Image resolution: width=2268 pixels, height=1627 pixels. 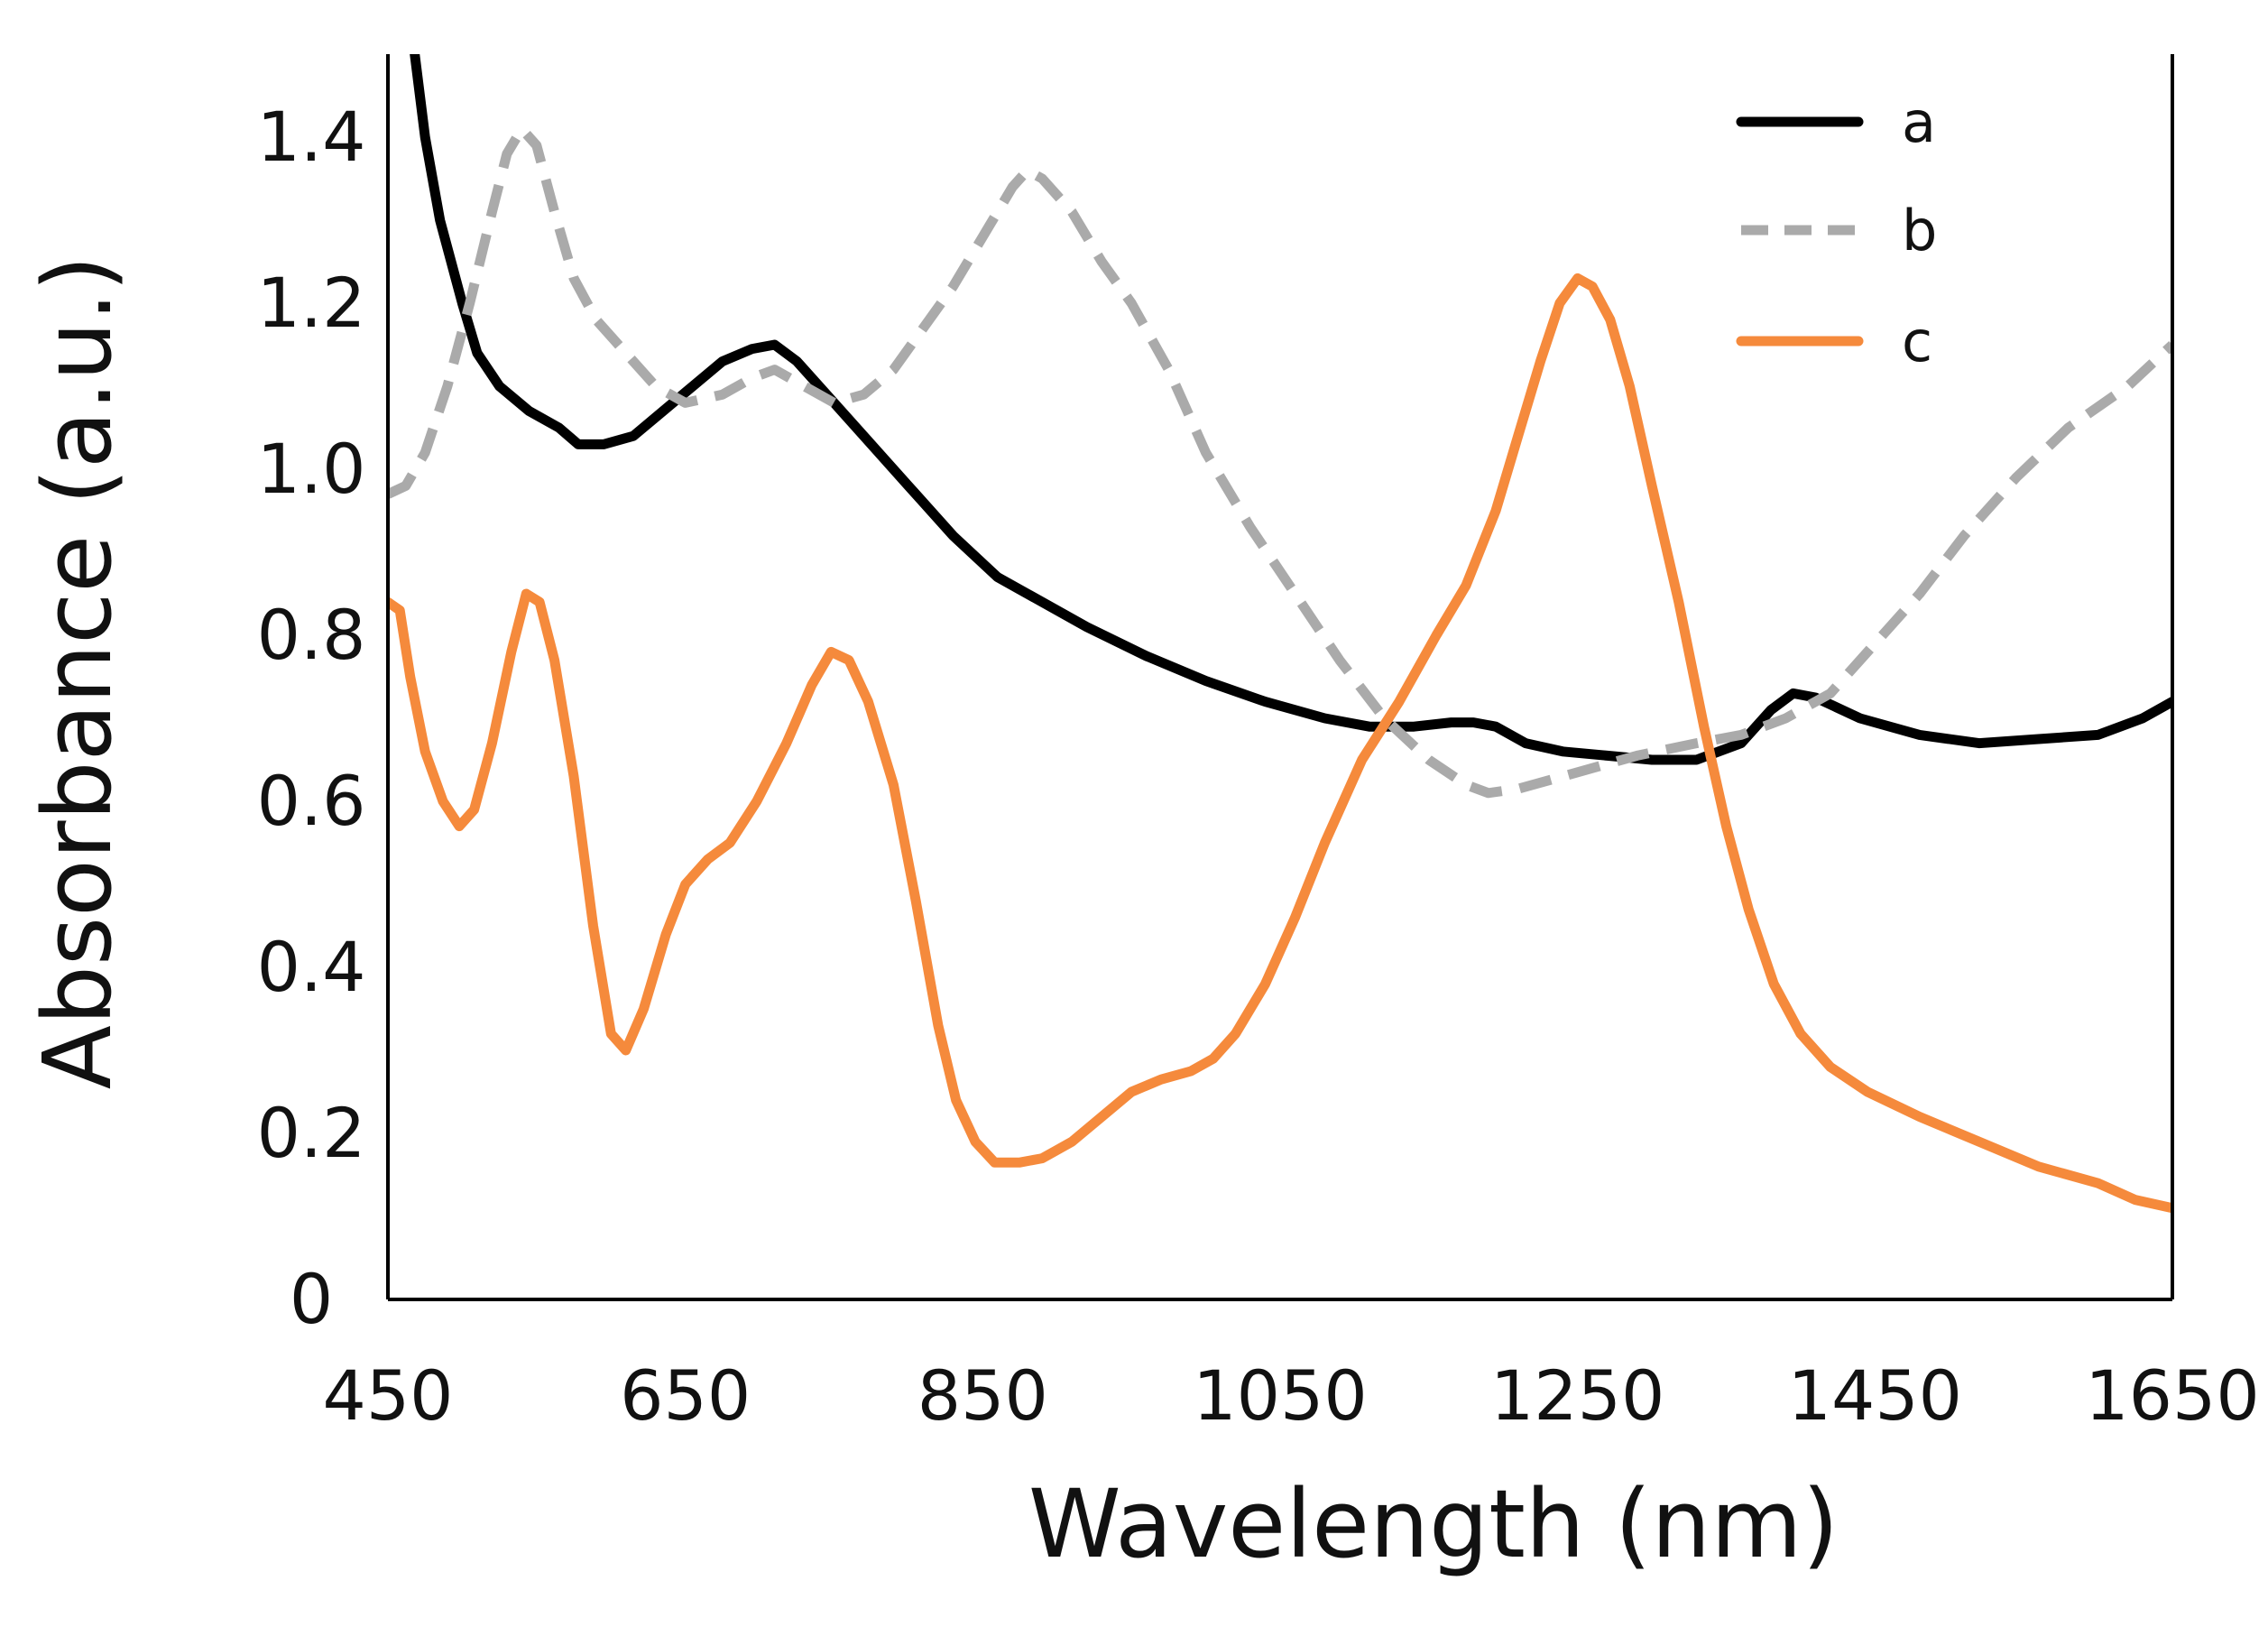 I want to click on y-tick-label-1.2: 1.2, so click(x=311, y=303).